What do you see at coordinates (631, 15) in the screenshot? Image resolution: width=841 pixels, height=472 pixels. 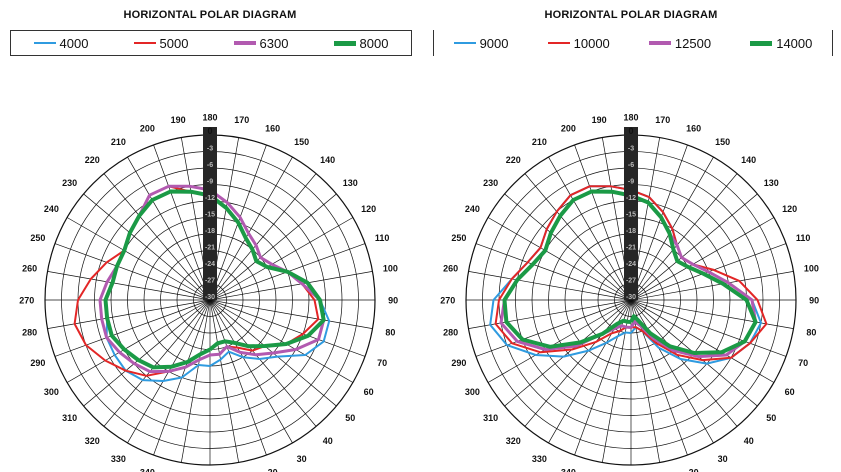 I see `chart-title-right: HORIZONTAL POLAR DIAGRAM` at bounding box center [631, 15].